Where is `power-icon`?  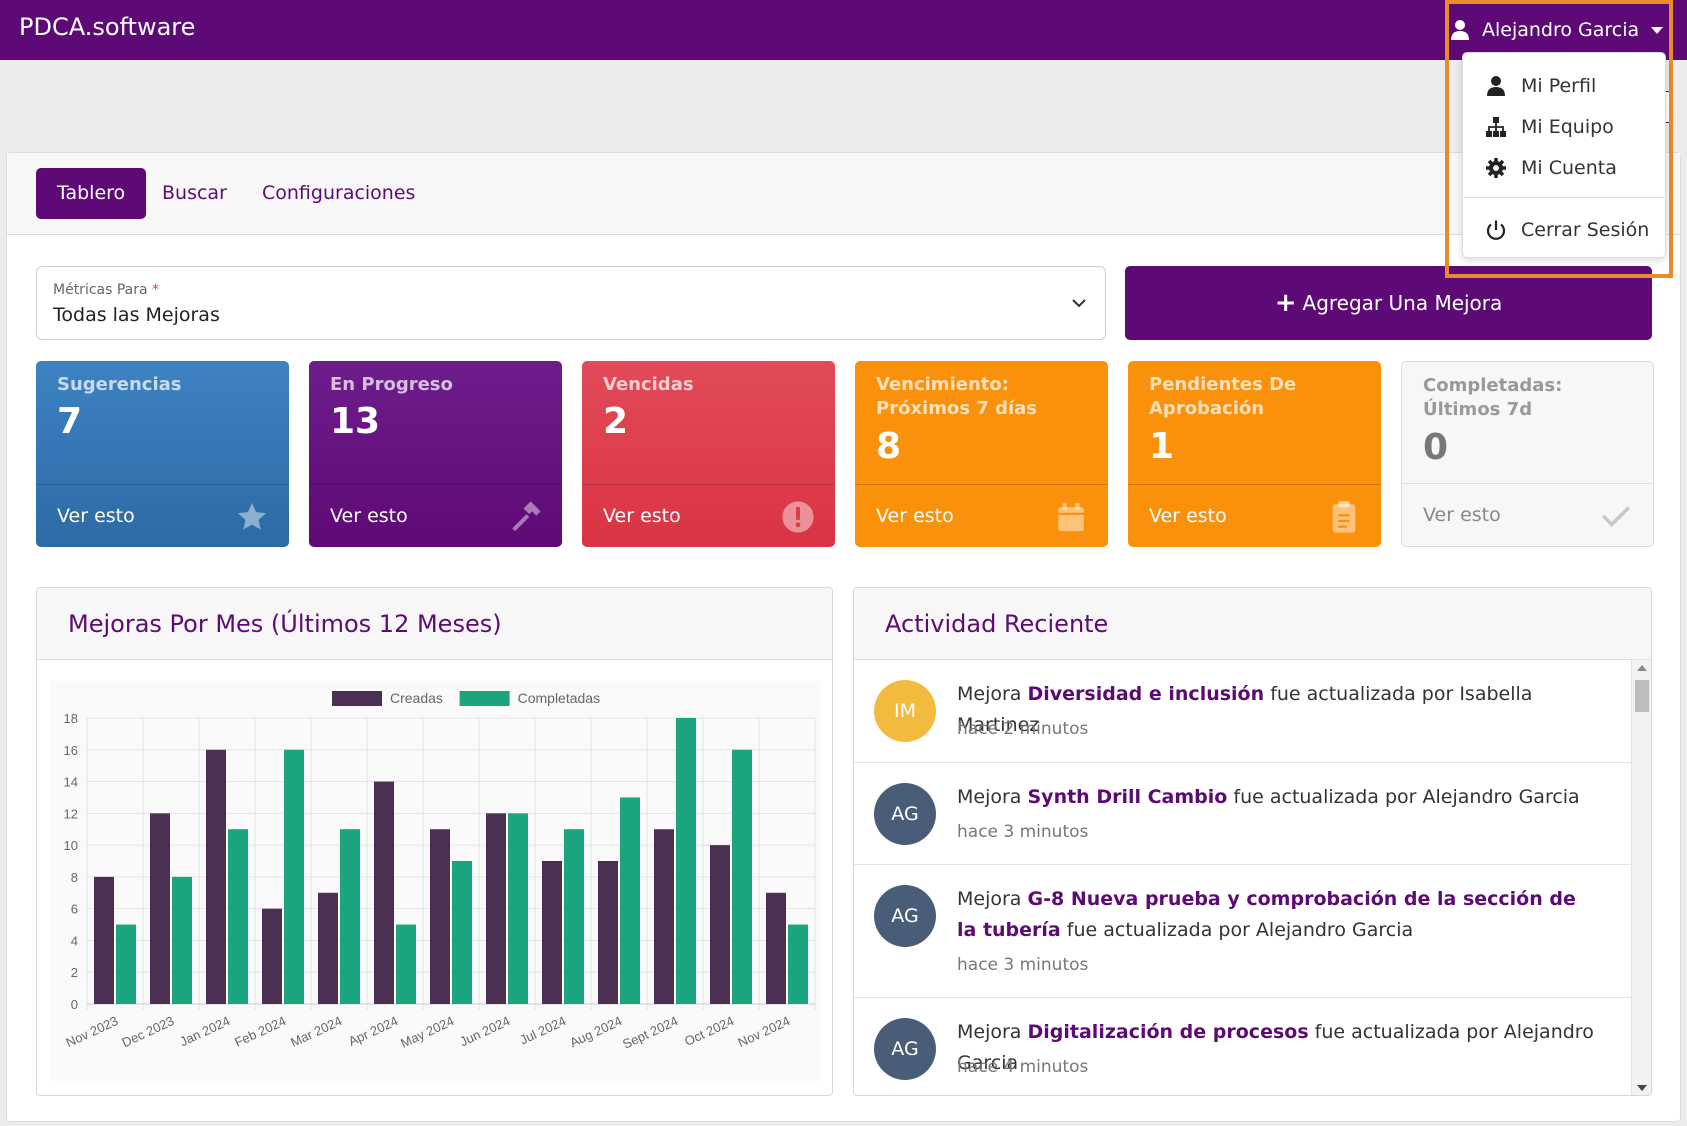 power-icon is located at coordinates (1496, 230).